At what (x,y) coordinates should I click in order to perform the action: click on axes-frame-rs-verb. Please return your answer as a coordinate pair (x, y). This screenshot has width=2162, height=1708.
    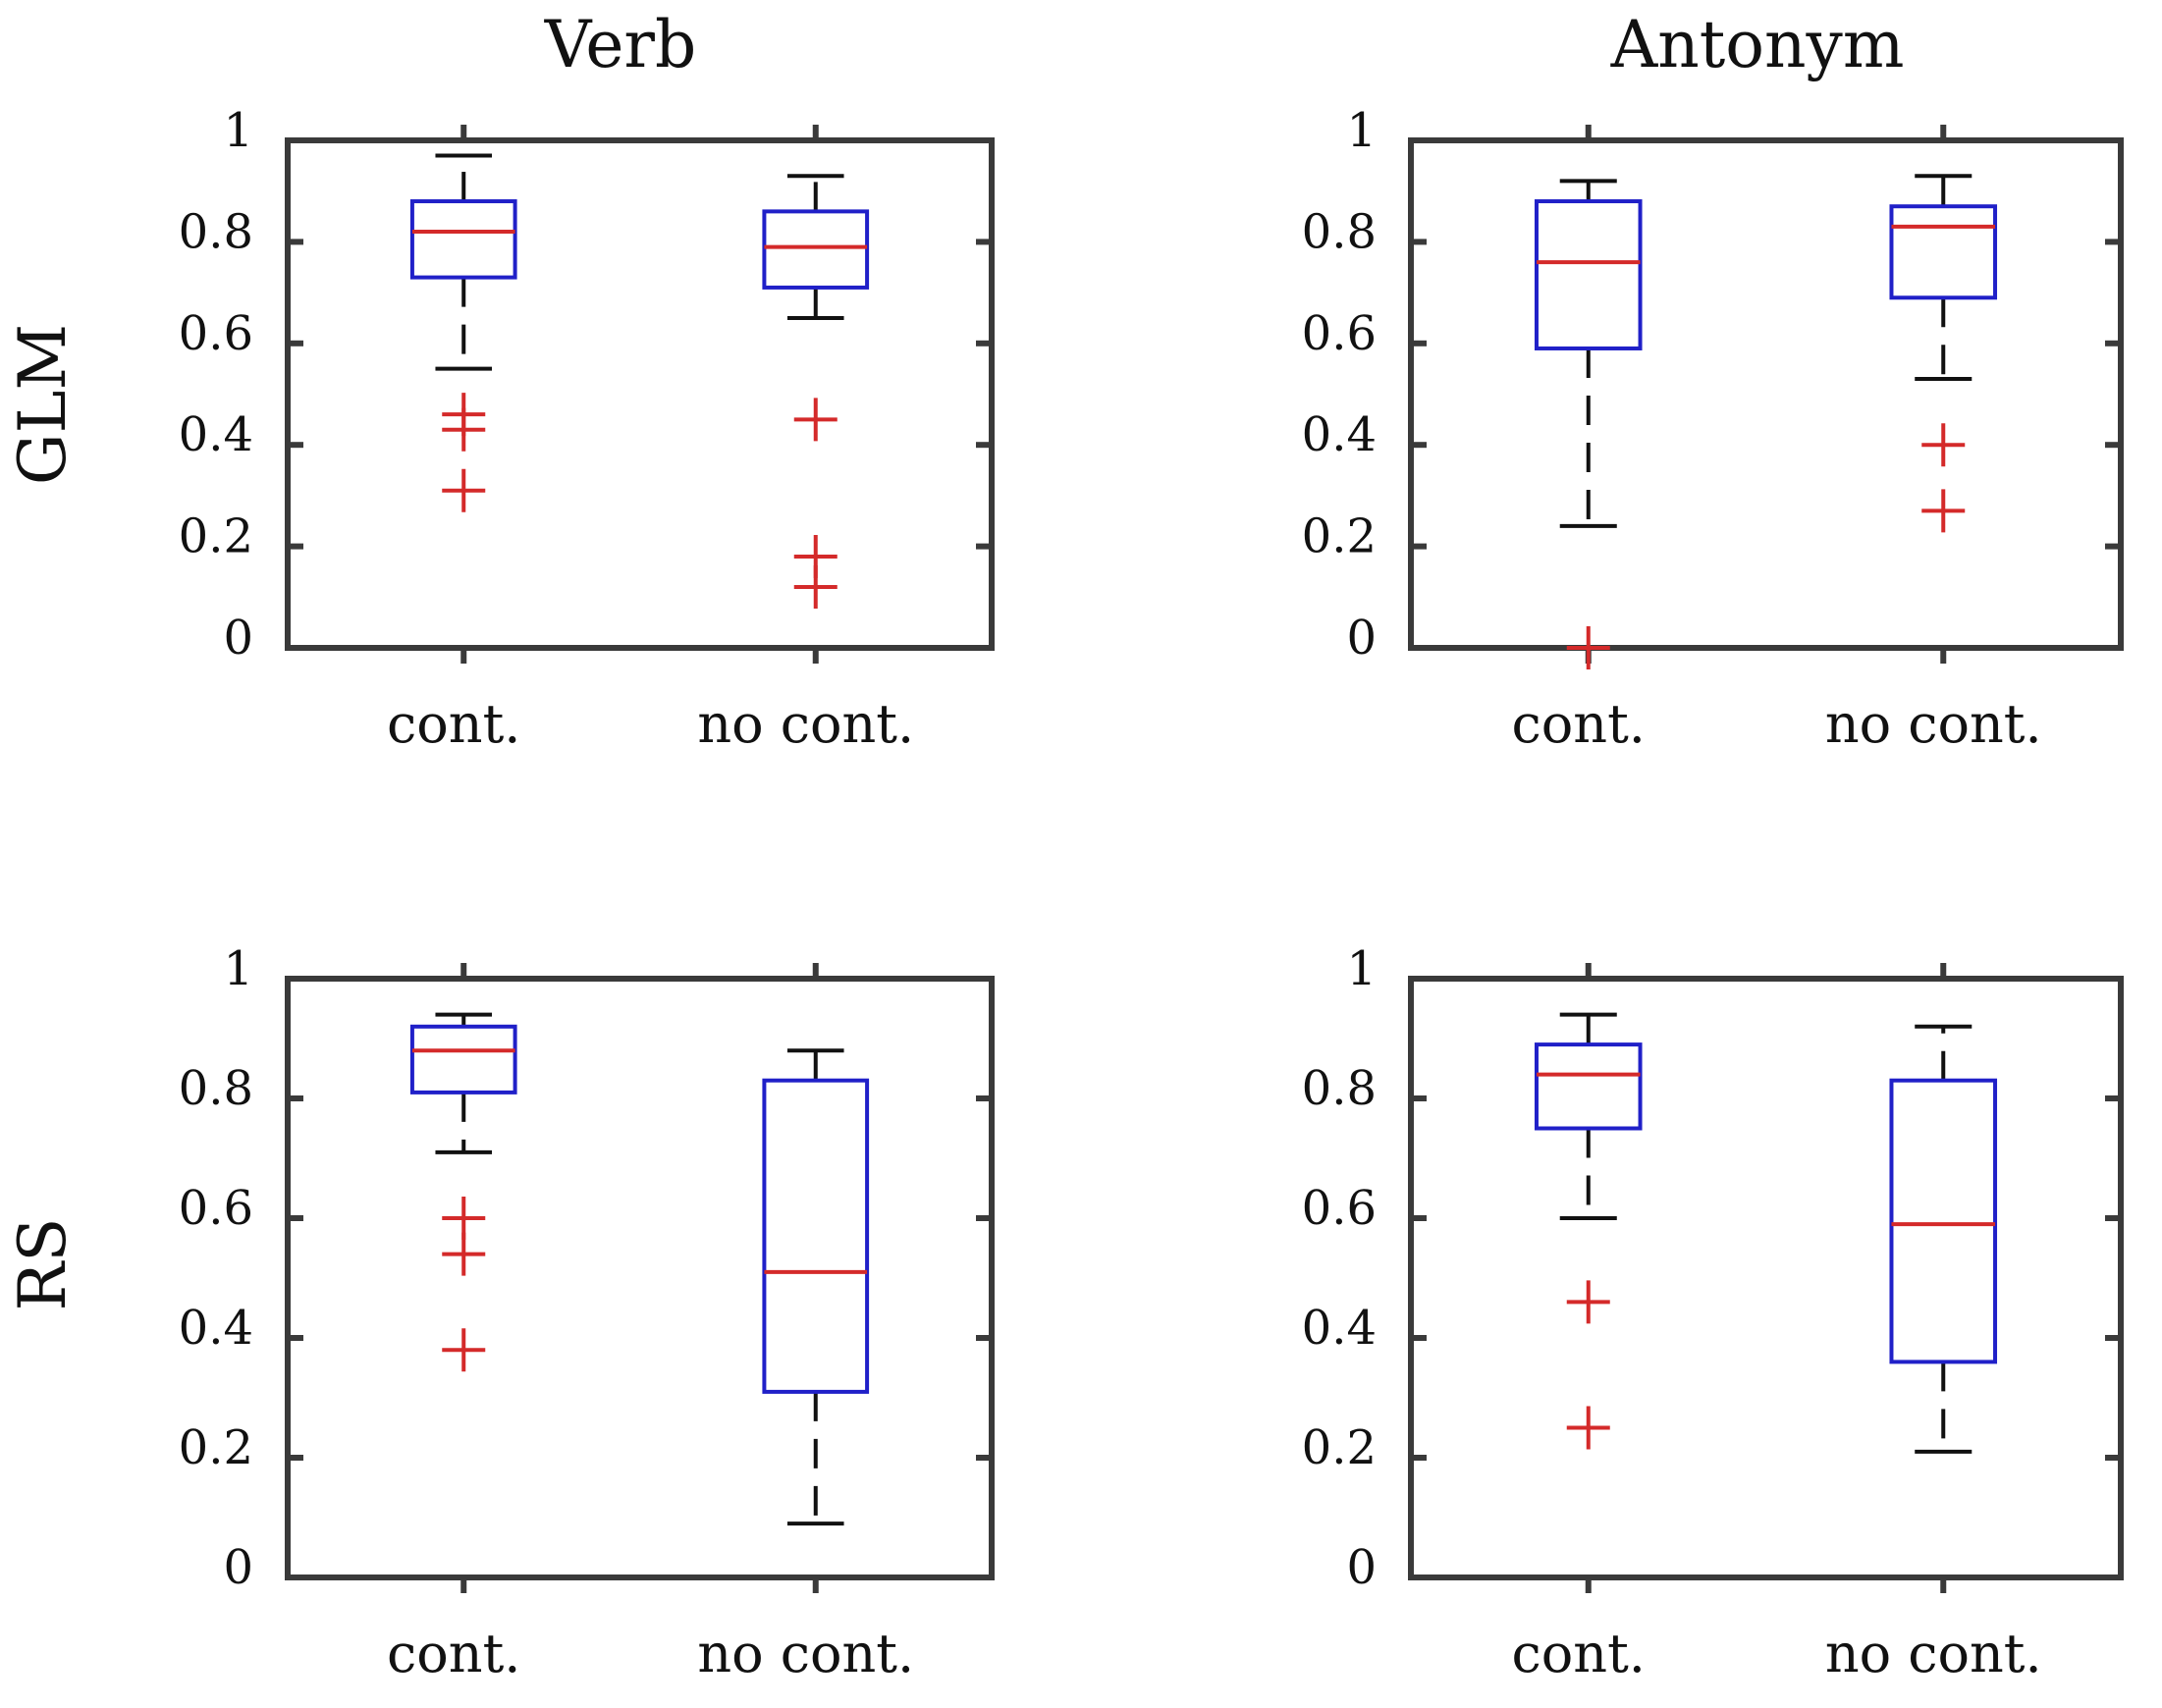
    Looking at the image, I should click on (640, 1278).